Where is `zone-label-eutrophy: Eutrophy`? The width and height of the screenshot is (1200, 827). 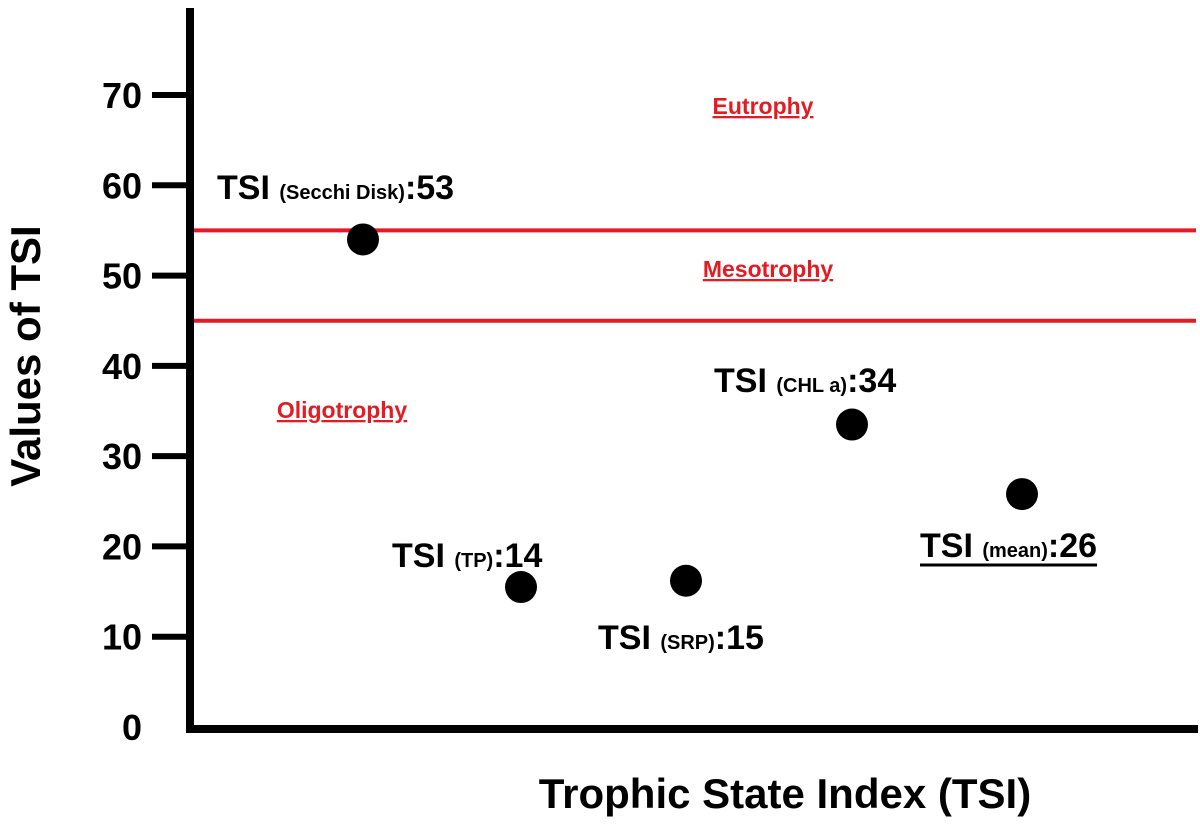
zone-label-eutrophy: Eutrophy is located at coordinates (763, 106).